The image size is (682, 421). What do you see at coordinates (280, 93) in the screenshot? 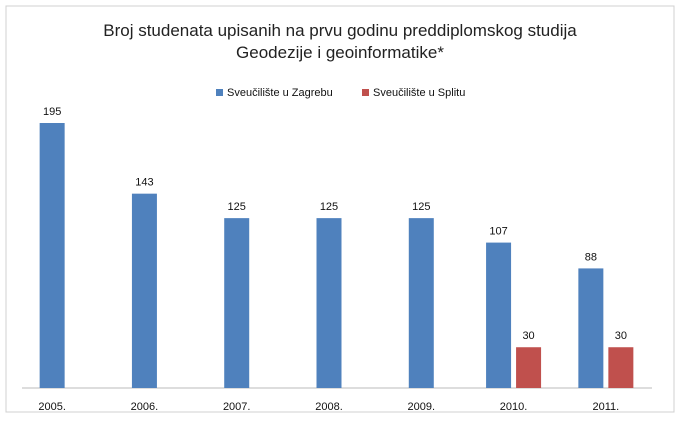
I see `legend-label: Sveučilište u Zagrebu` at bounding box center [280, 93].